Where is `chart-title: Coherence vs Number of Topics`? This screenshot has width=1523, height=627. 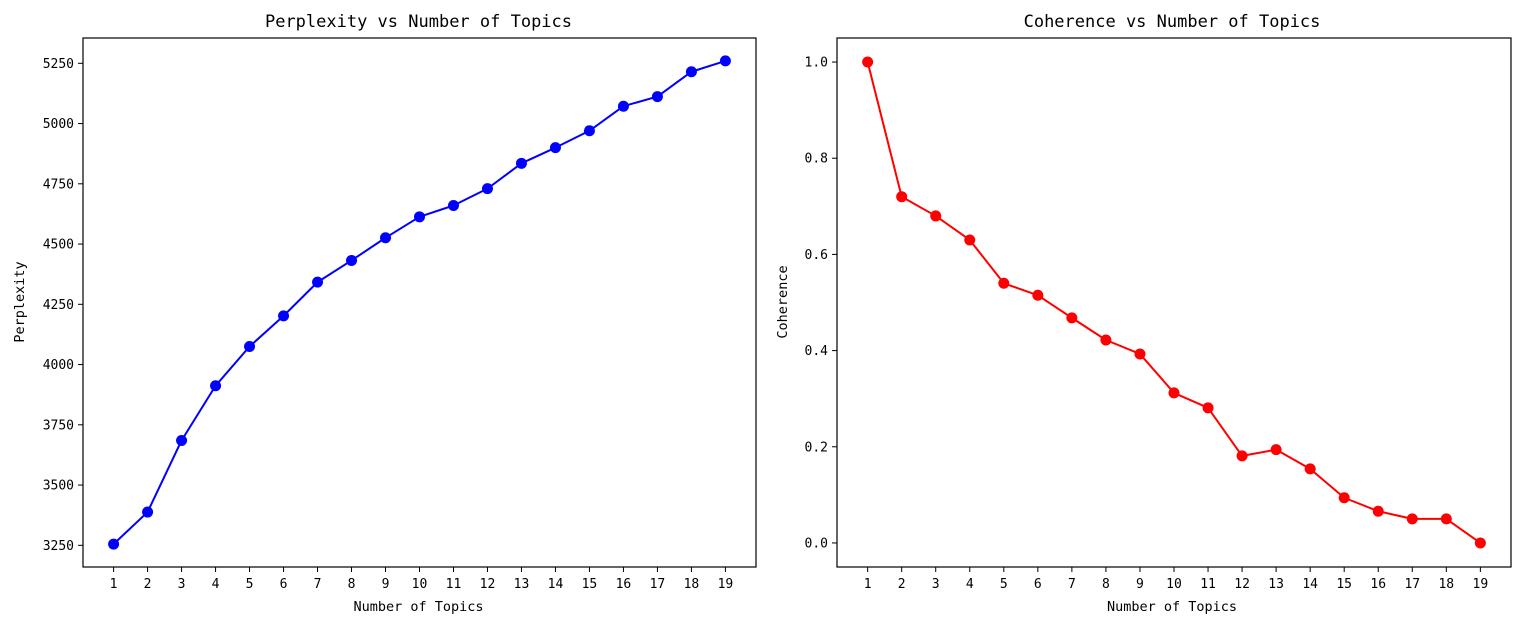
chart-title: Coherence vs Number of Topics is located at coordinates (1172, 22).